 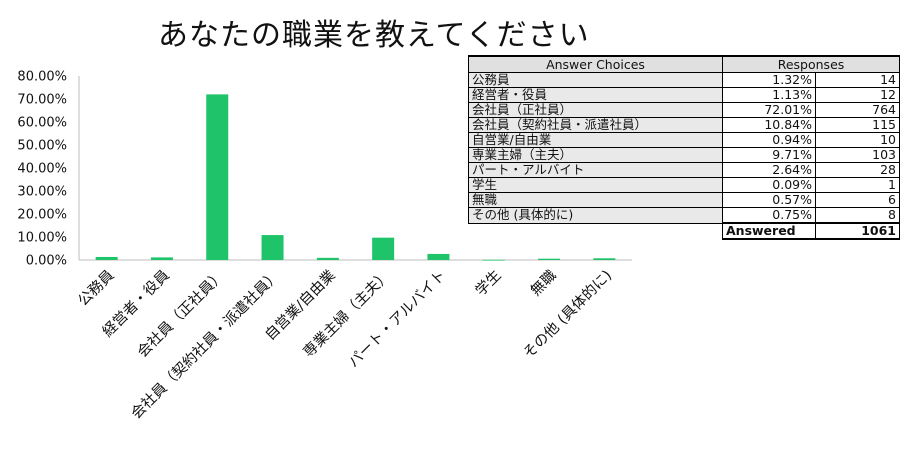 I want to click on answered-blank-cell, so click(x=595, y=231).